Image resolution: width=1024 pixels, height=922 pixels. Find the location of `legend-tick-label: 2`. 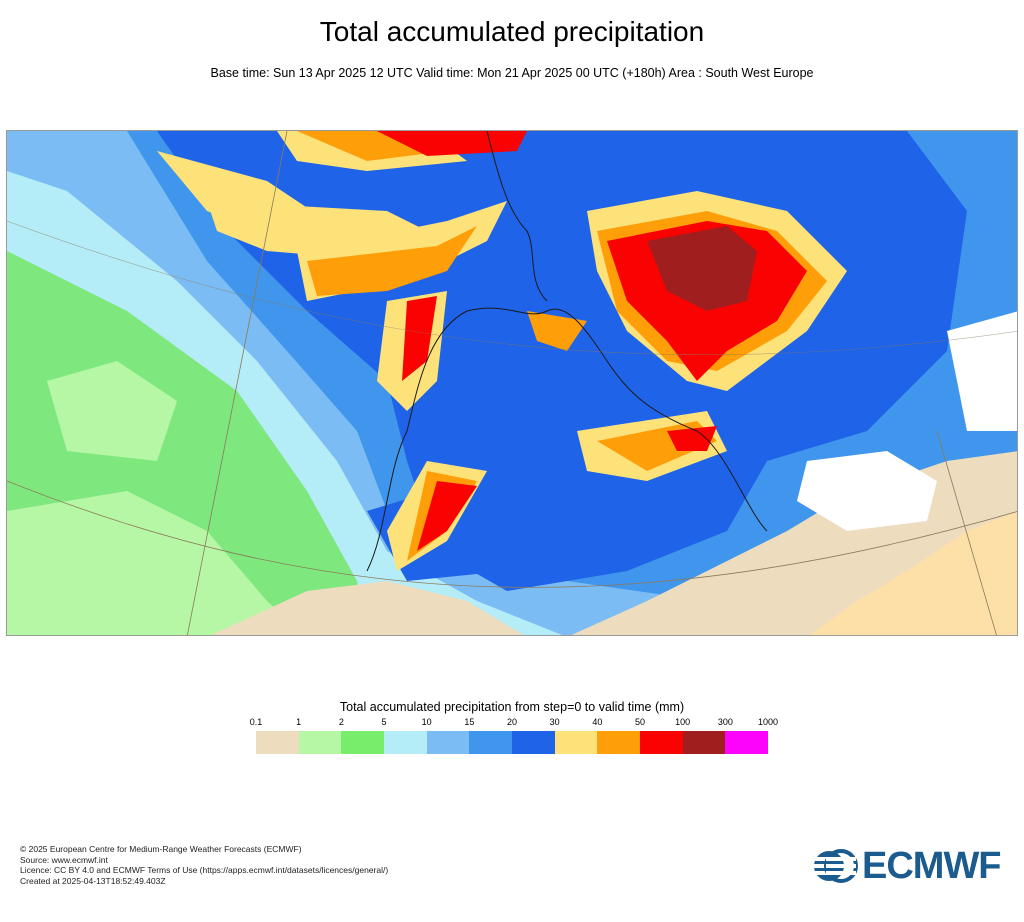

legend-tick-label: 2 is located at coordinates (341, 722).